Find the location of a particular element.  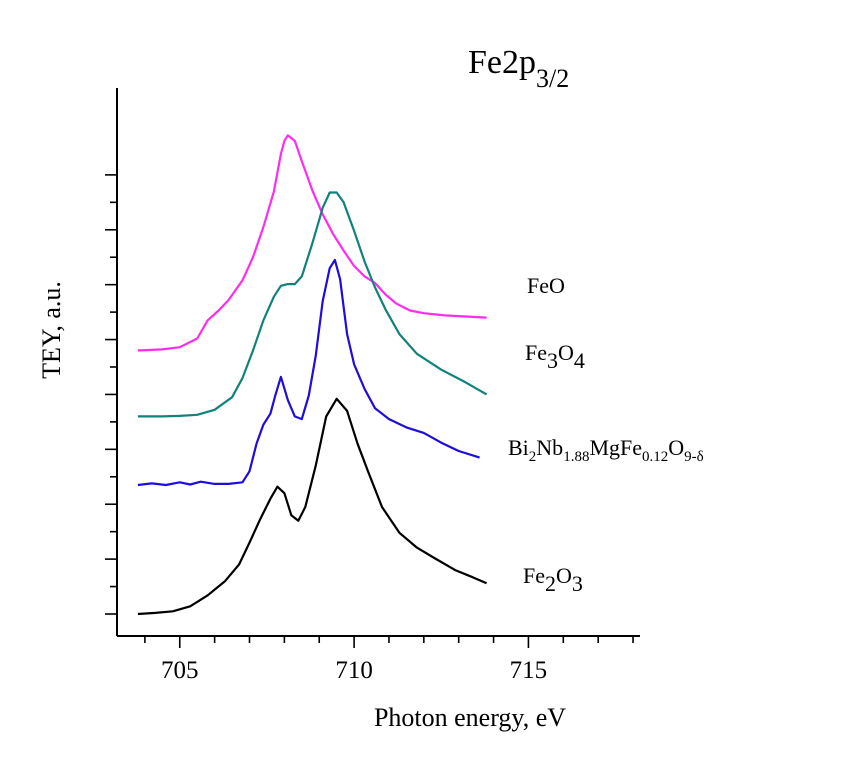

series-line-feo is located at coordinates (312, 243).